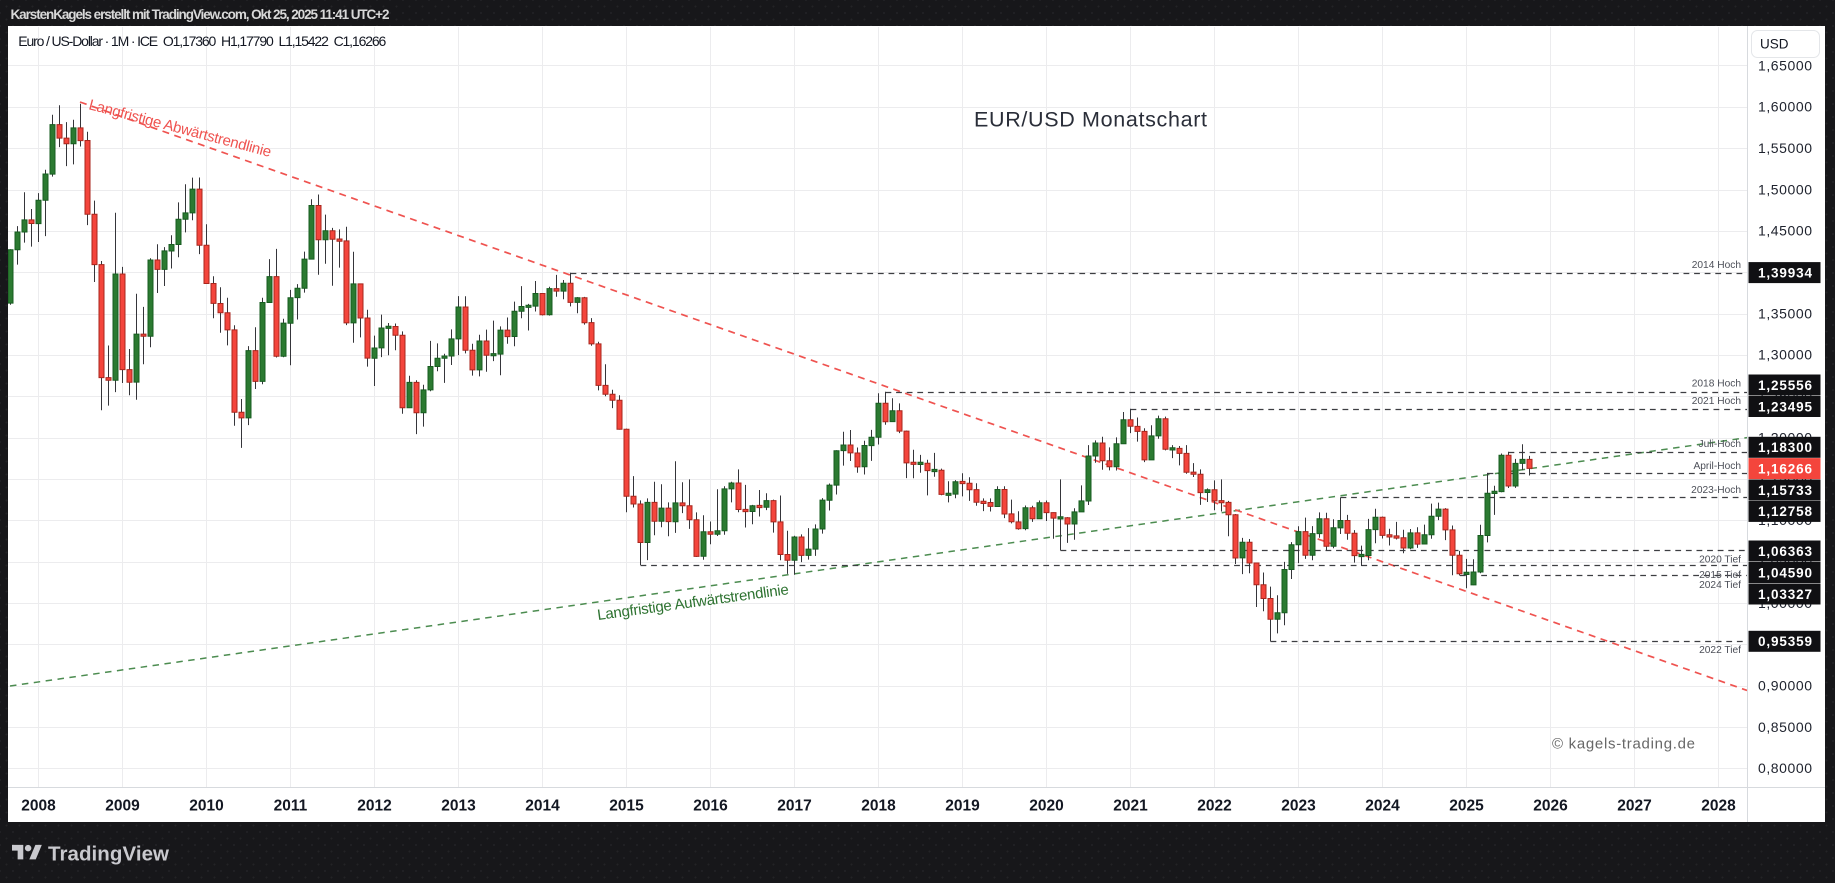 This screenshot has width=1835, height=883. What do you see at coordinates (1720, 560) in the screenshot?
I see `svg-text: 2020 Tief` at bounding box center [1720, 560].